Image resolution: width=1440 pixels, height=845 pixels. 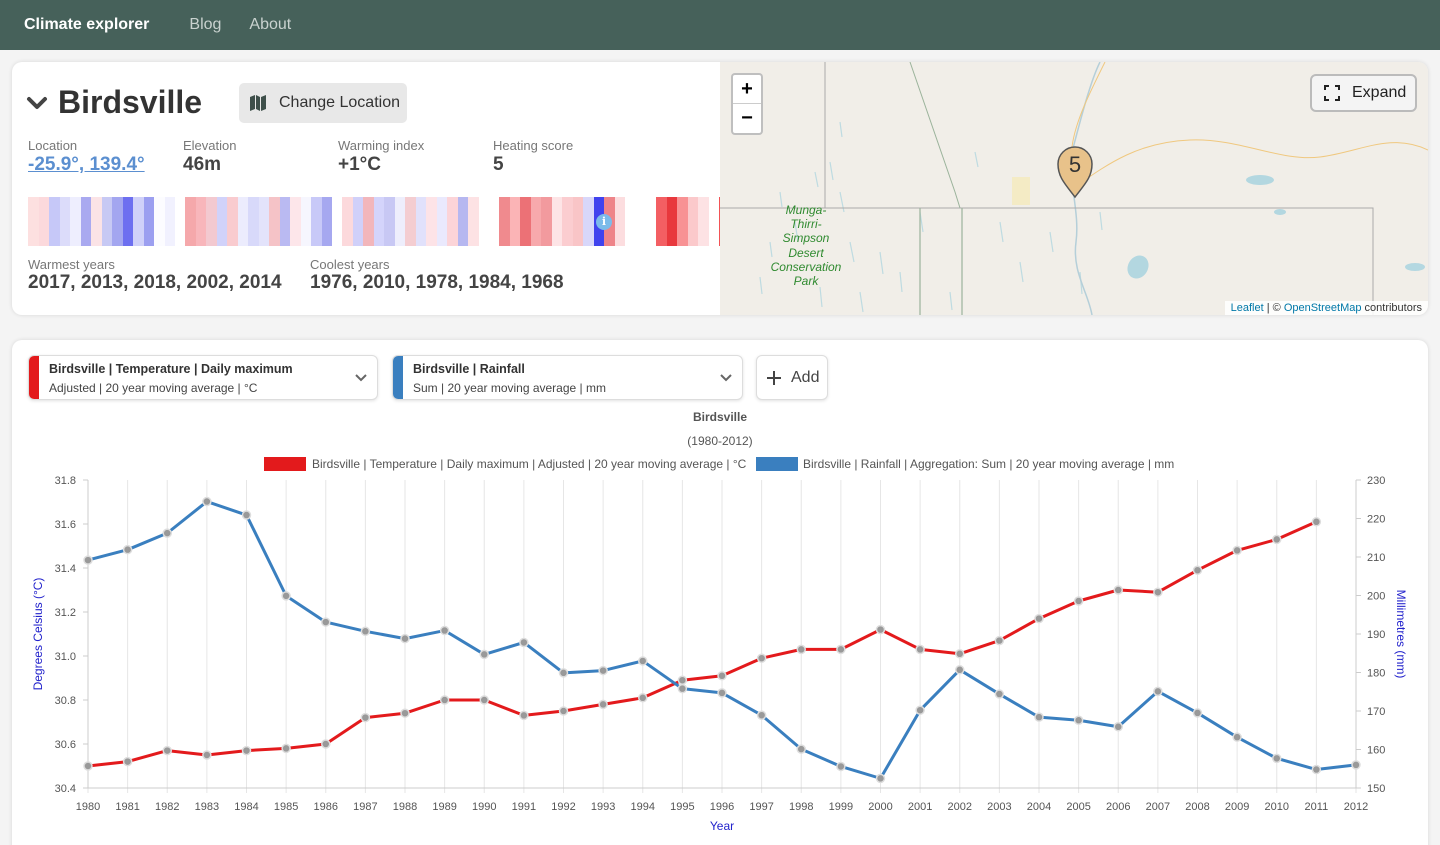 What do you see at coordinates (53, 145) in the screenshot?
I see `stat-label: Location` at bounding box center [53, 145].